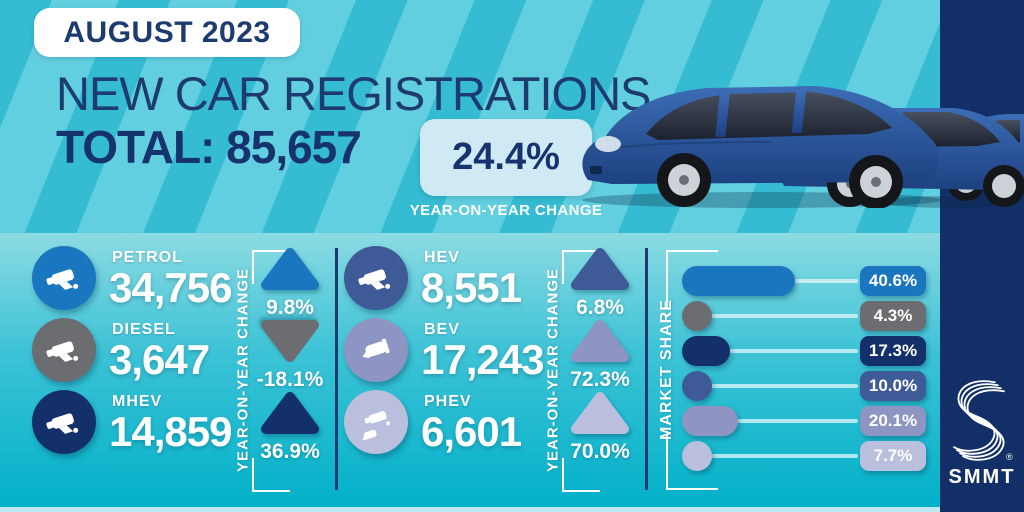 This screenshot has height=512, width=1024. Describe the element at coordinates (290, 451) in the screenshot. I see `yoy-pct: 36.9%` at that location.